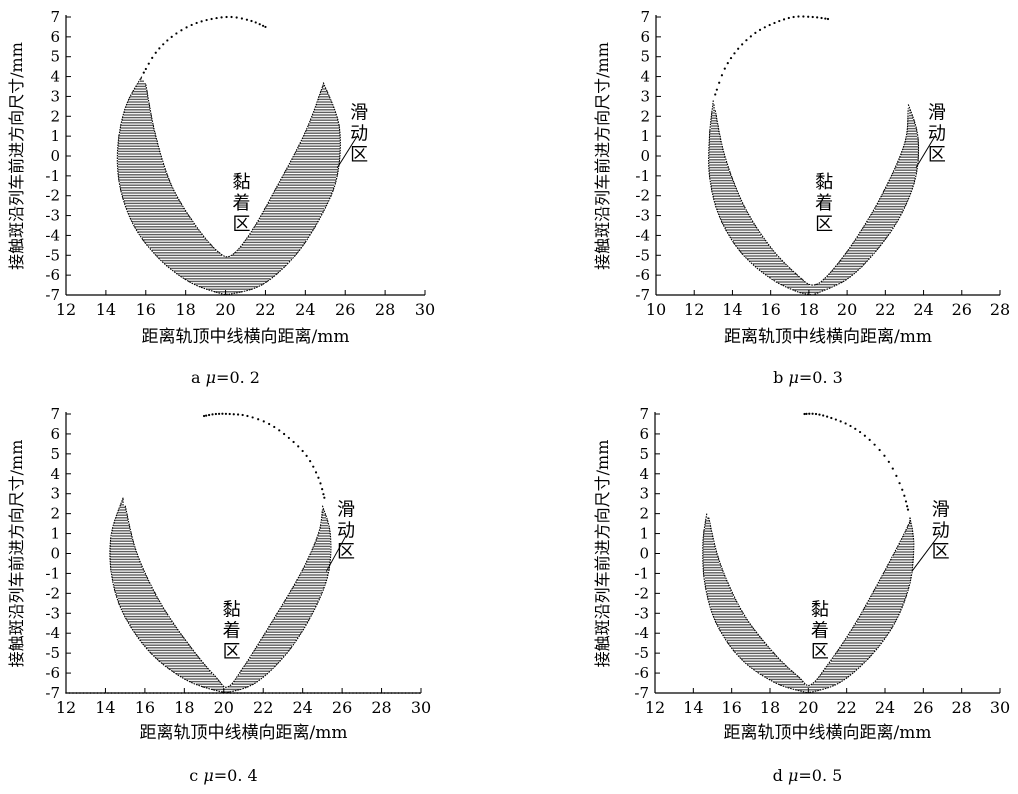 This screenshot has width=1018, height=794. I want to click on caption-value: =0. 2, so click(238, 377).